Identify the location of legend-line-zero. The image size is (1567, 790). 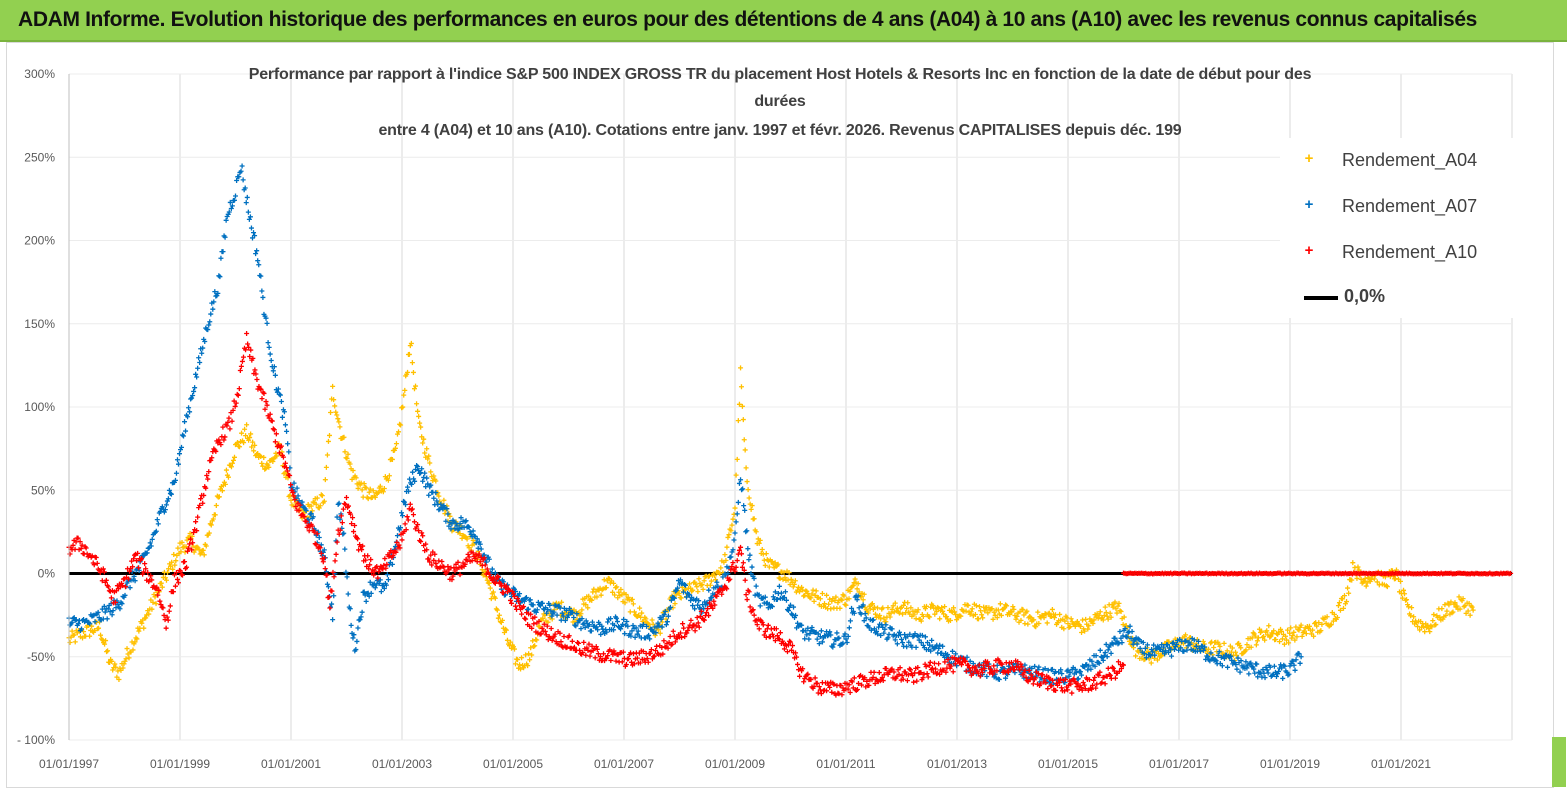
(1321, 298).